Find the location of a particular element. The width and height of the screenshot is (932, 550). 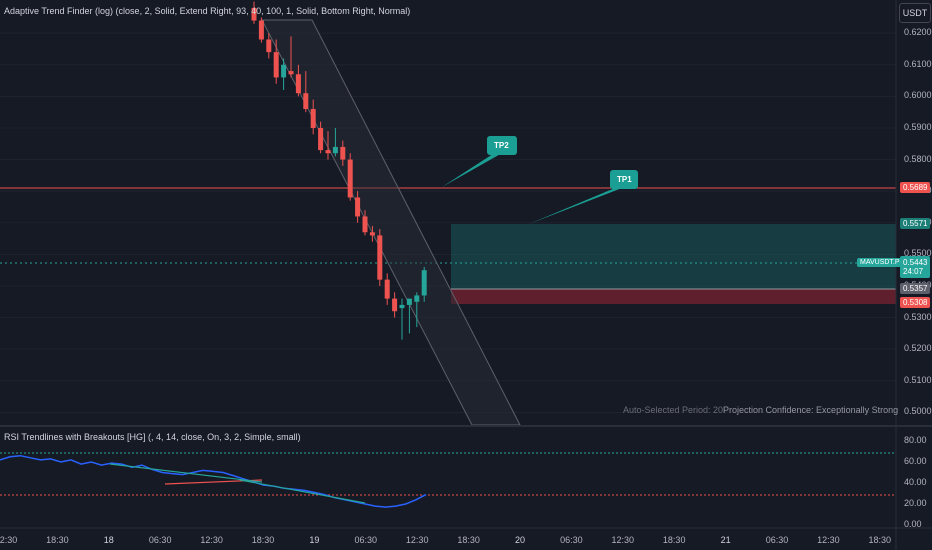

time-tick-label: 18 is located at coordinates (108, 540).